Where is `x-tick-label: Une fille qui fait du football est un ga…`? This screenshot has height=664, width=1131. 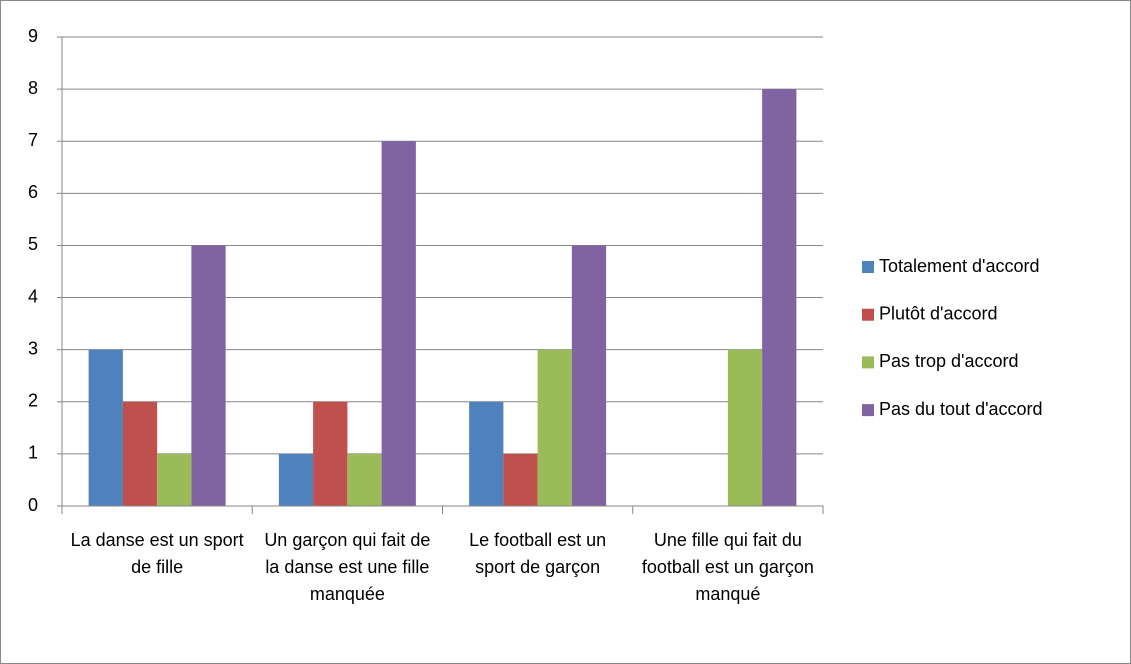
x-tick-label: Une fille qui fait du football est un ga… is located at coordinates (727, 567).